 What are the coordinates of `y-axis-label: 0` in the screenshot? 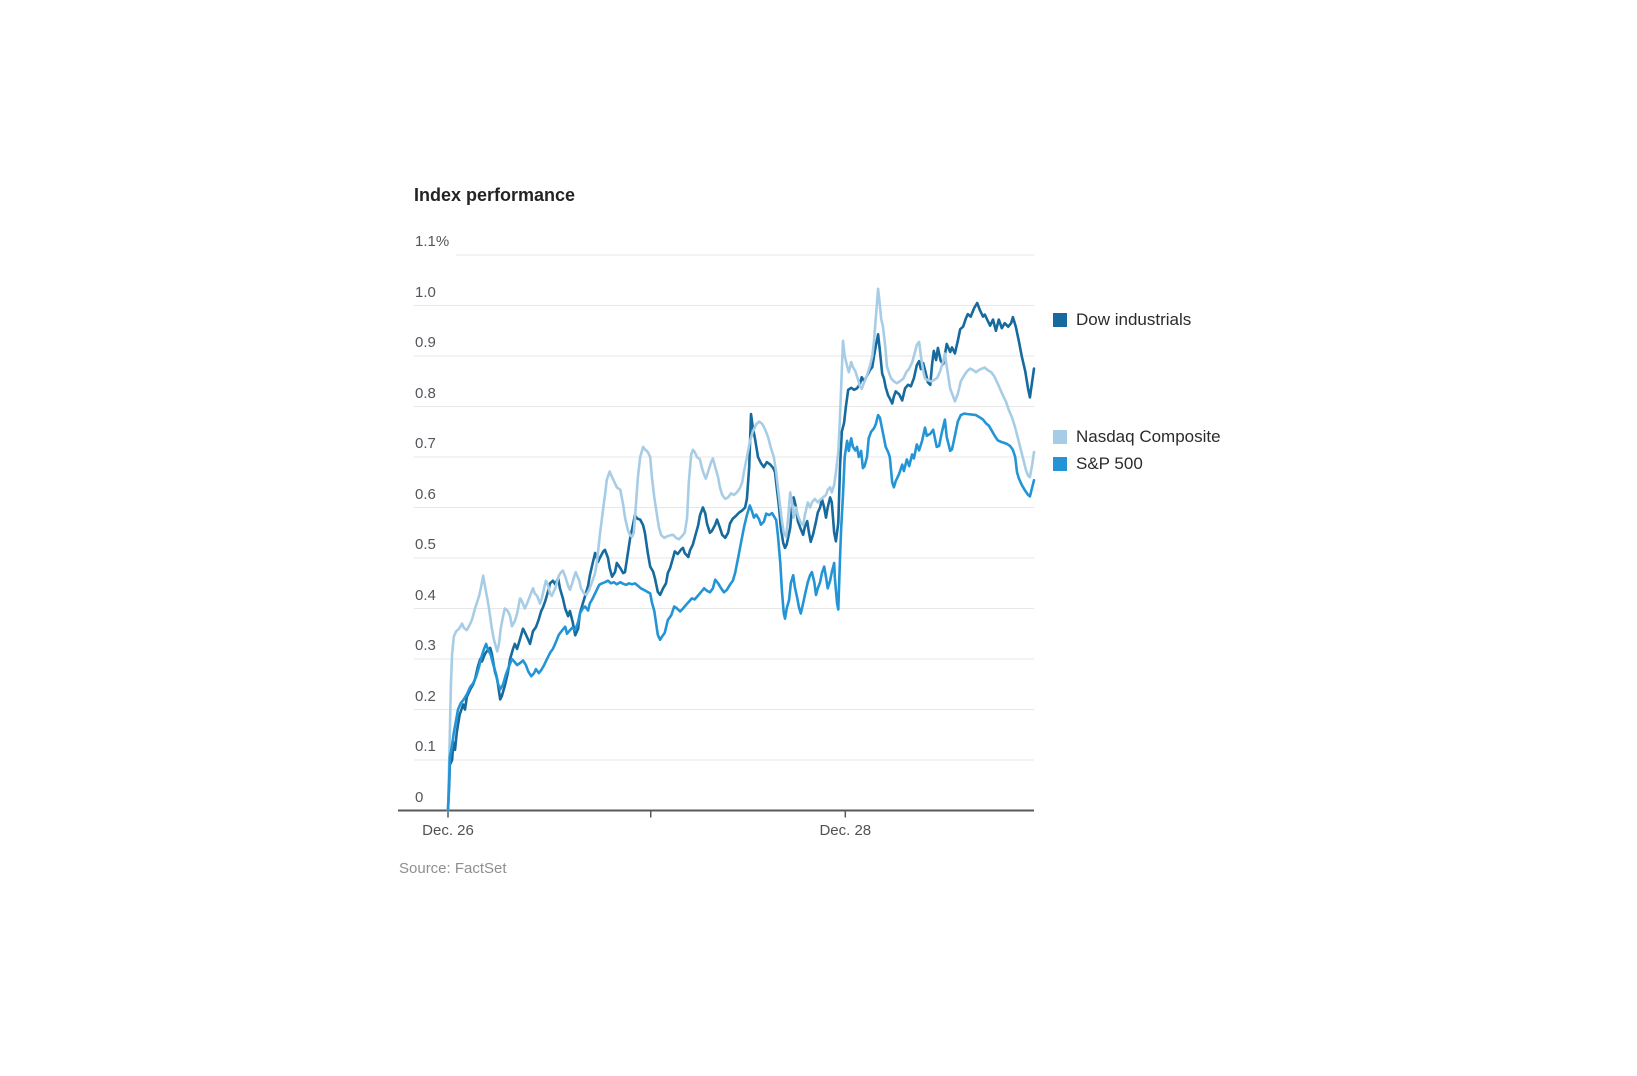 It's located at (419, 797).